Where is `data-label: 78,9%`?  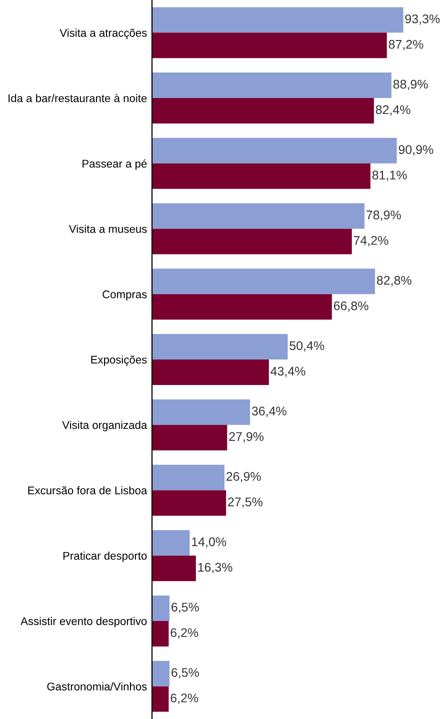
data-label: 78,9% is located at coordinates (383, 215).